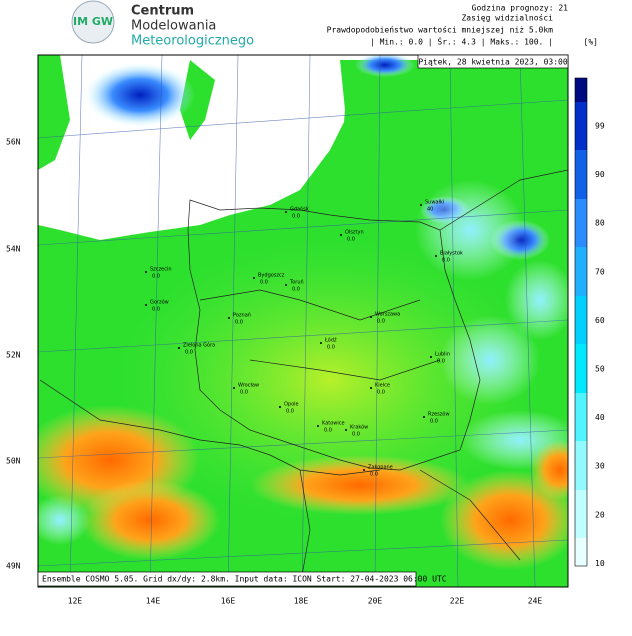 Image resolution: width=632 pixels, height=636 pixels. I want to click on lon-label: 18E, so click(301, 601).